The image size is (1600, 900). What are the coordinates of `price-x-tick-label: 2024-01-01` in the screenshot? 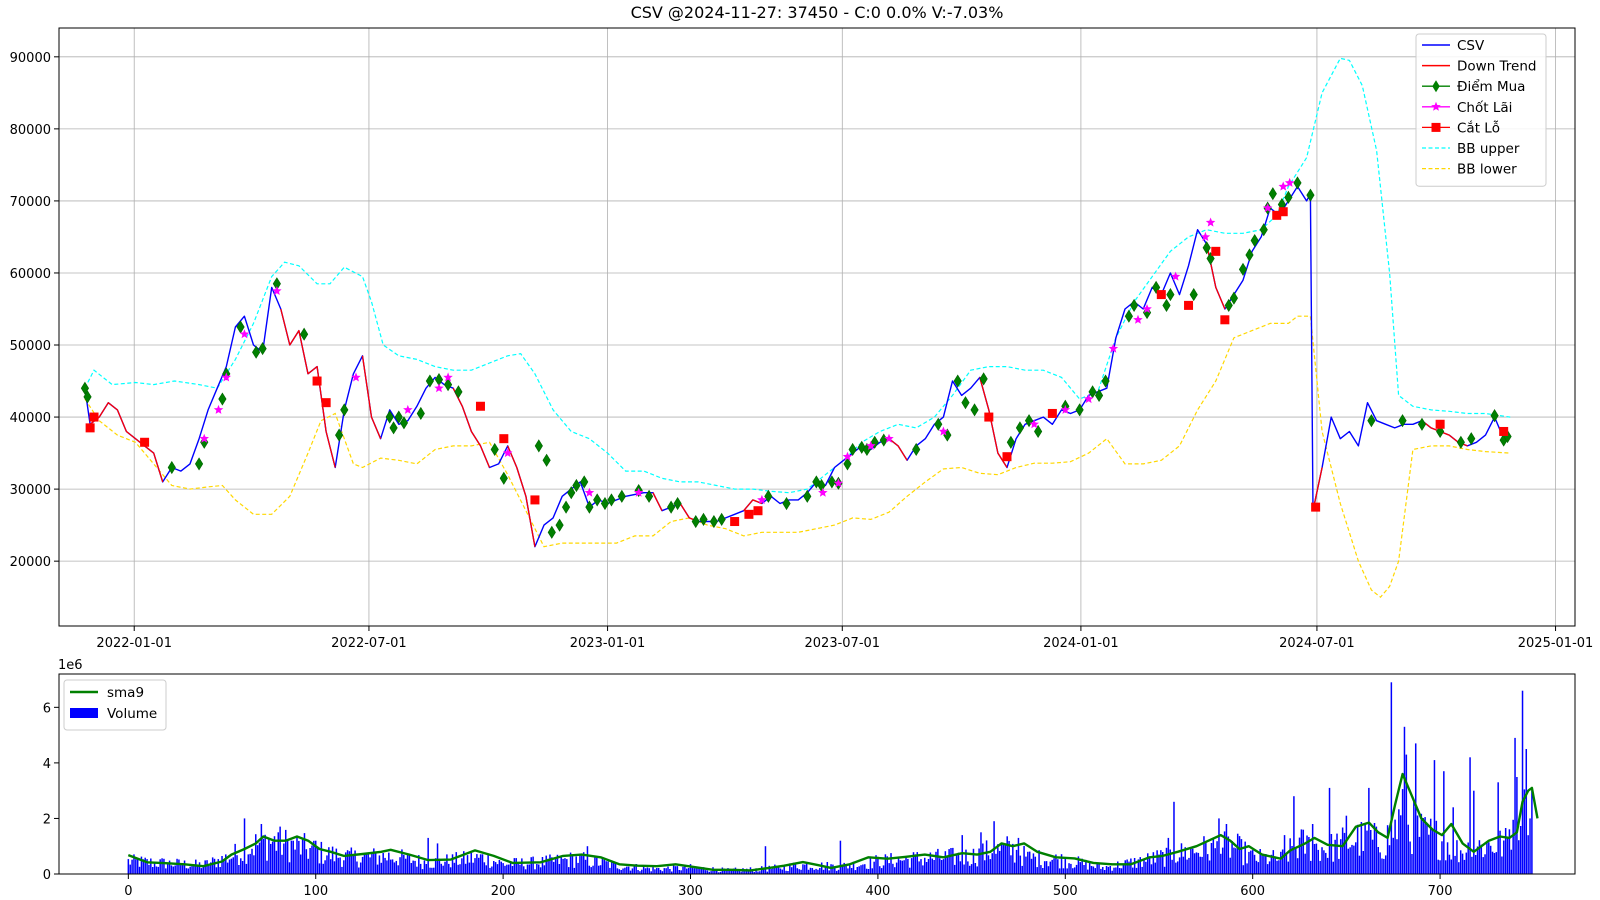 It's located at (1081, 643).